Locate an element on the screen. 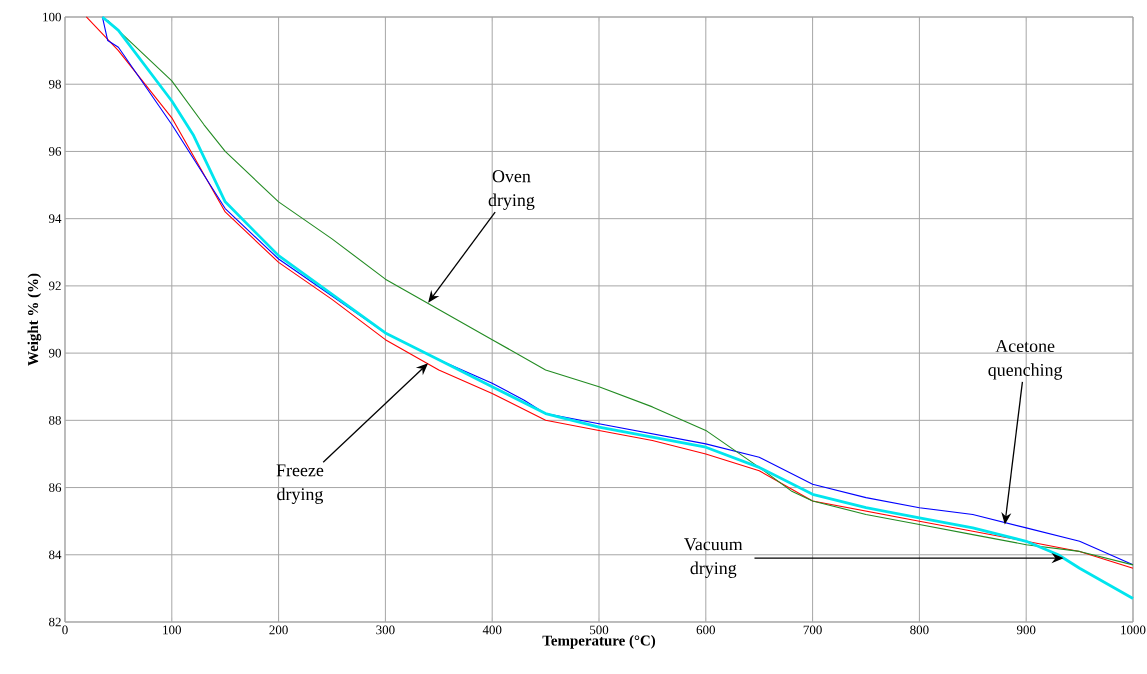 The height and width of the screenshot is (674, 1147). y-tick-label: 98 is located at coordinates (54, 84).